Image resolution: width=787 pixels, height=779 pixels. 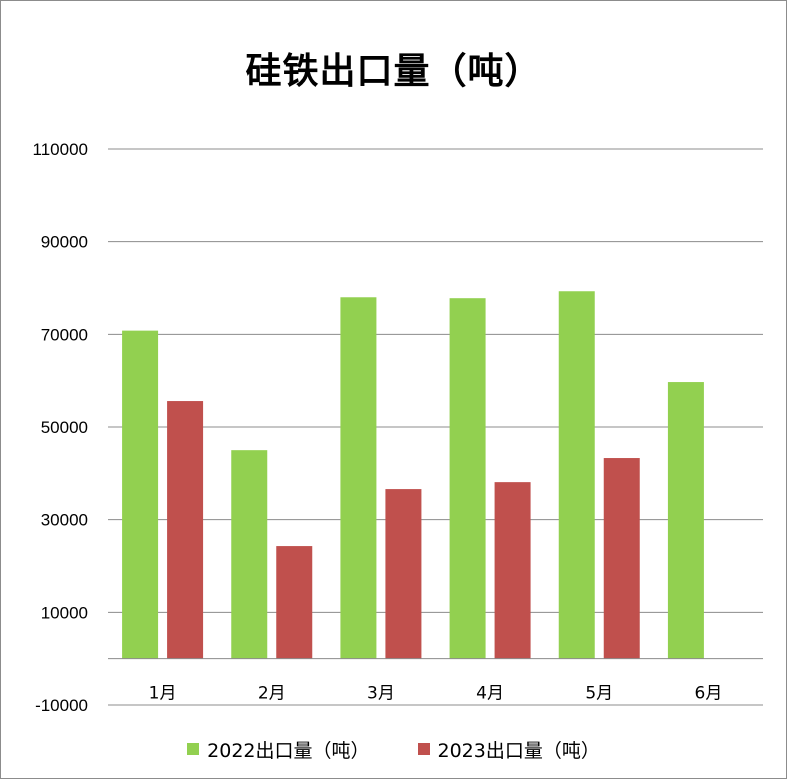 What do you see at coordinates (490, 694) in the screenshot?
I see `x-tick-label: 4月` at bounding box center [490, 694].